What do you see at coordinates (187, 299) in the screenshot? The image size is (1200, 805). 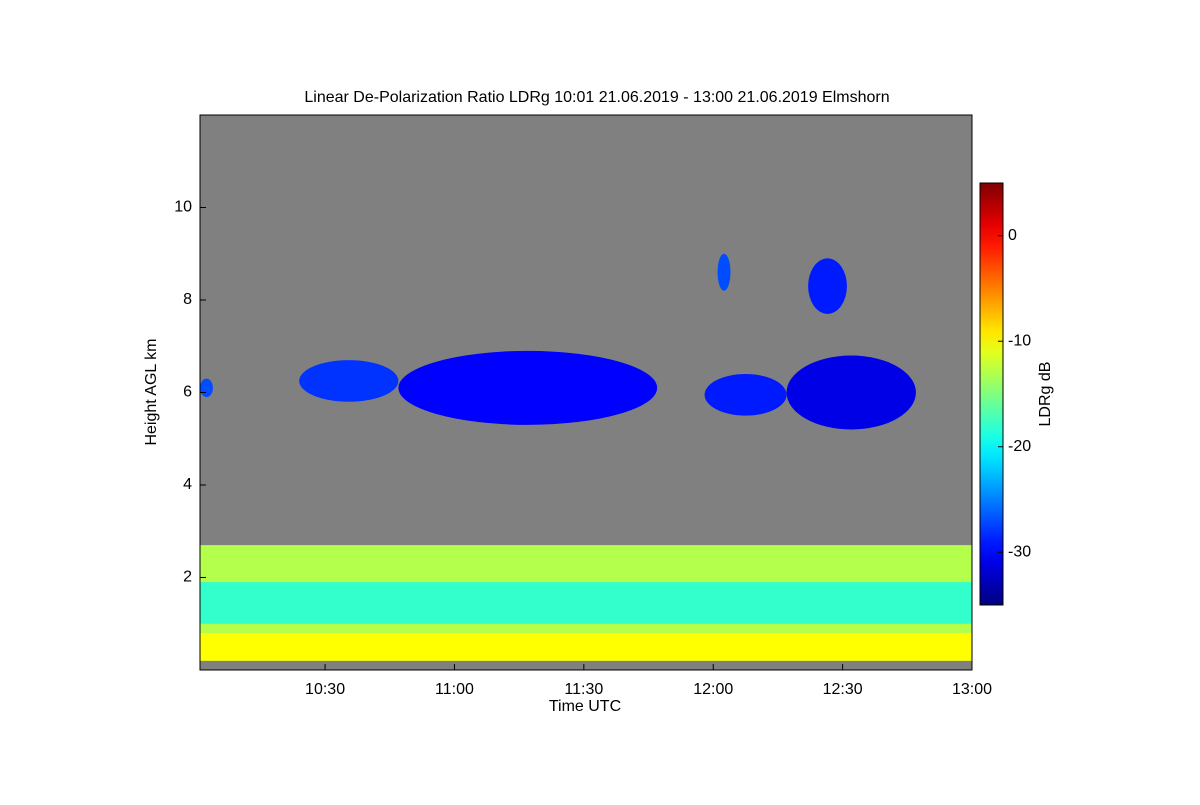 I see `y-tick-label: 8` at bounding box center [187, 299].